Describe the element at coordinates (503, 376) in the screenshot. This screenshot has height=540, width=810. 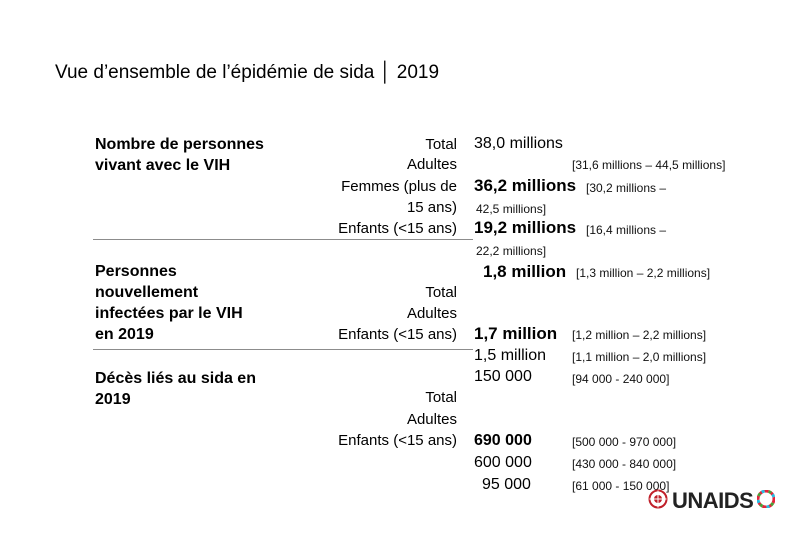
I see `infections-children-value: 150 000` at that location.